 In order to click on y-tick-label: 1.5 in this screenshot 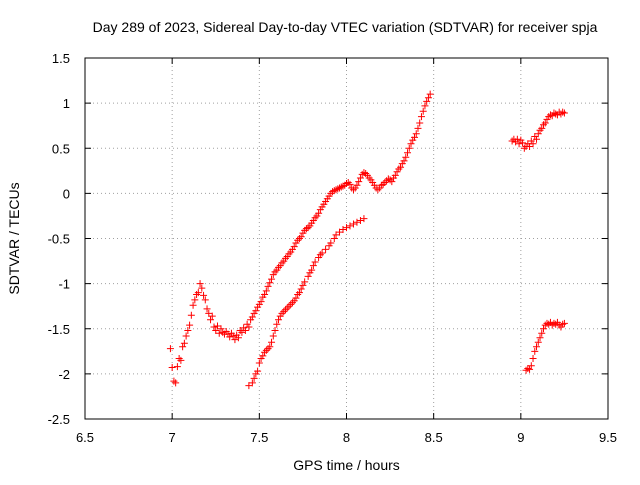, I will do `click(61, 58)`.